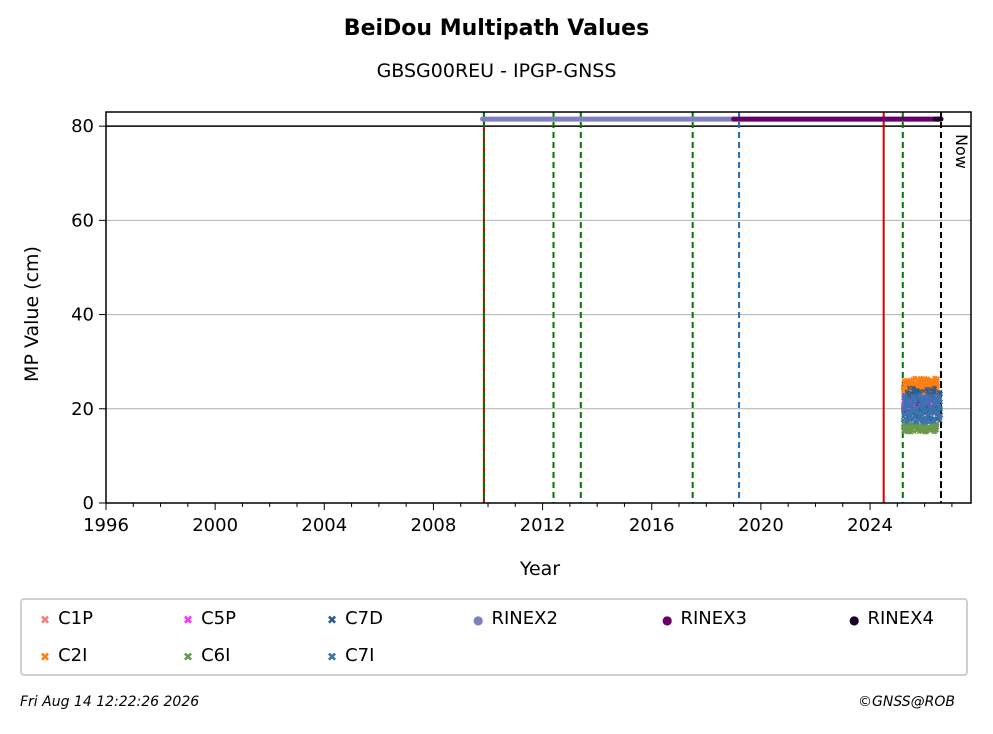 Image resolution: width=993 pixels, height=734 pixels. I want to click on x-tick-label: 2024, so click(870, 525).